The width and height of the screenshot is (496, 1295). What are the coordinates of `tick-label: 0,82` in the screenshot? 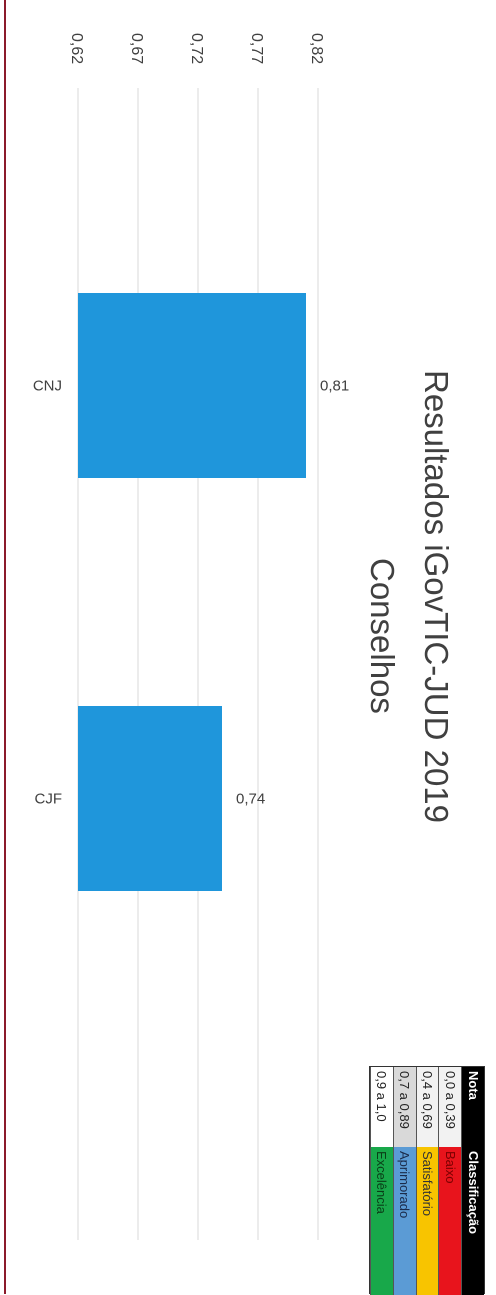 It's located at (316, 48).